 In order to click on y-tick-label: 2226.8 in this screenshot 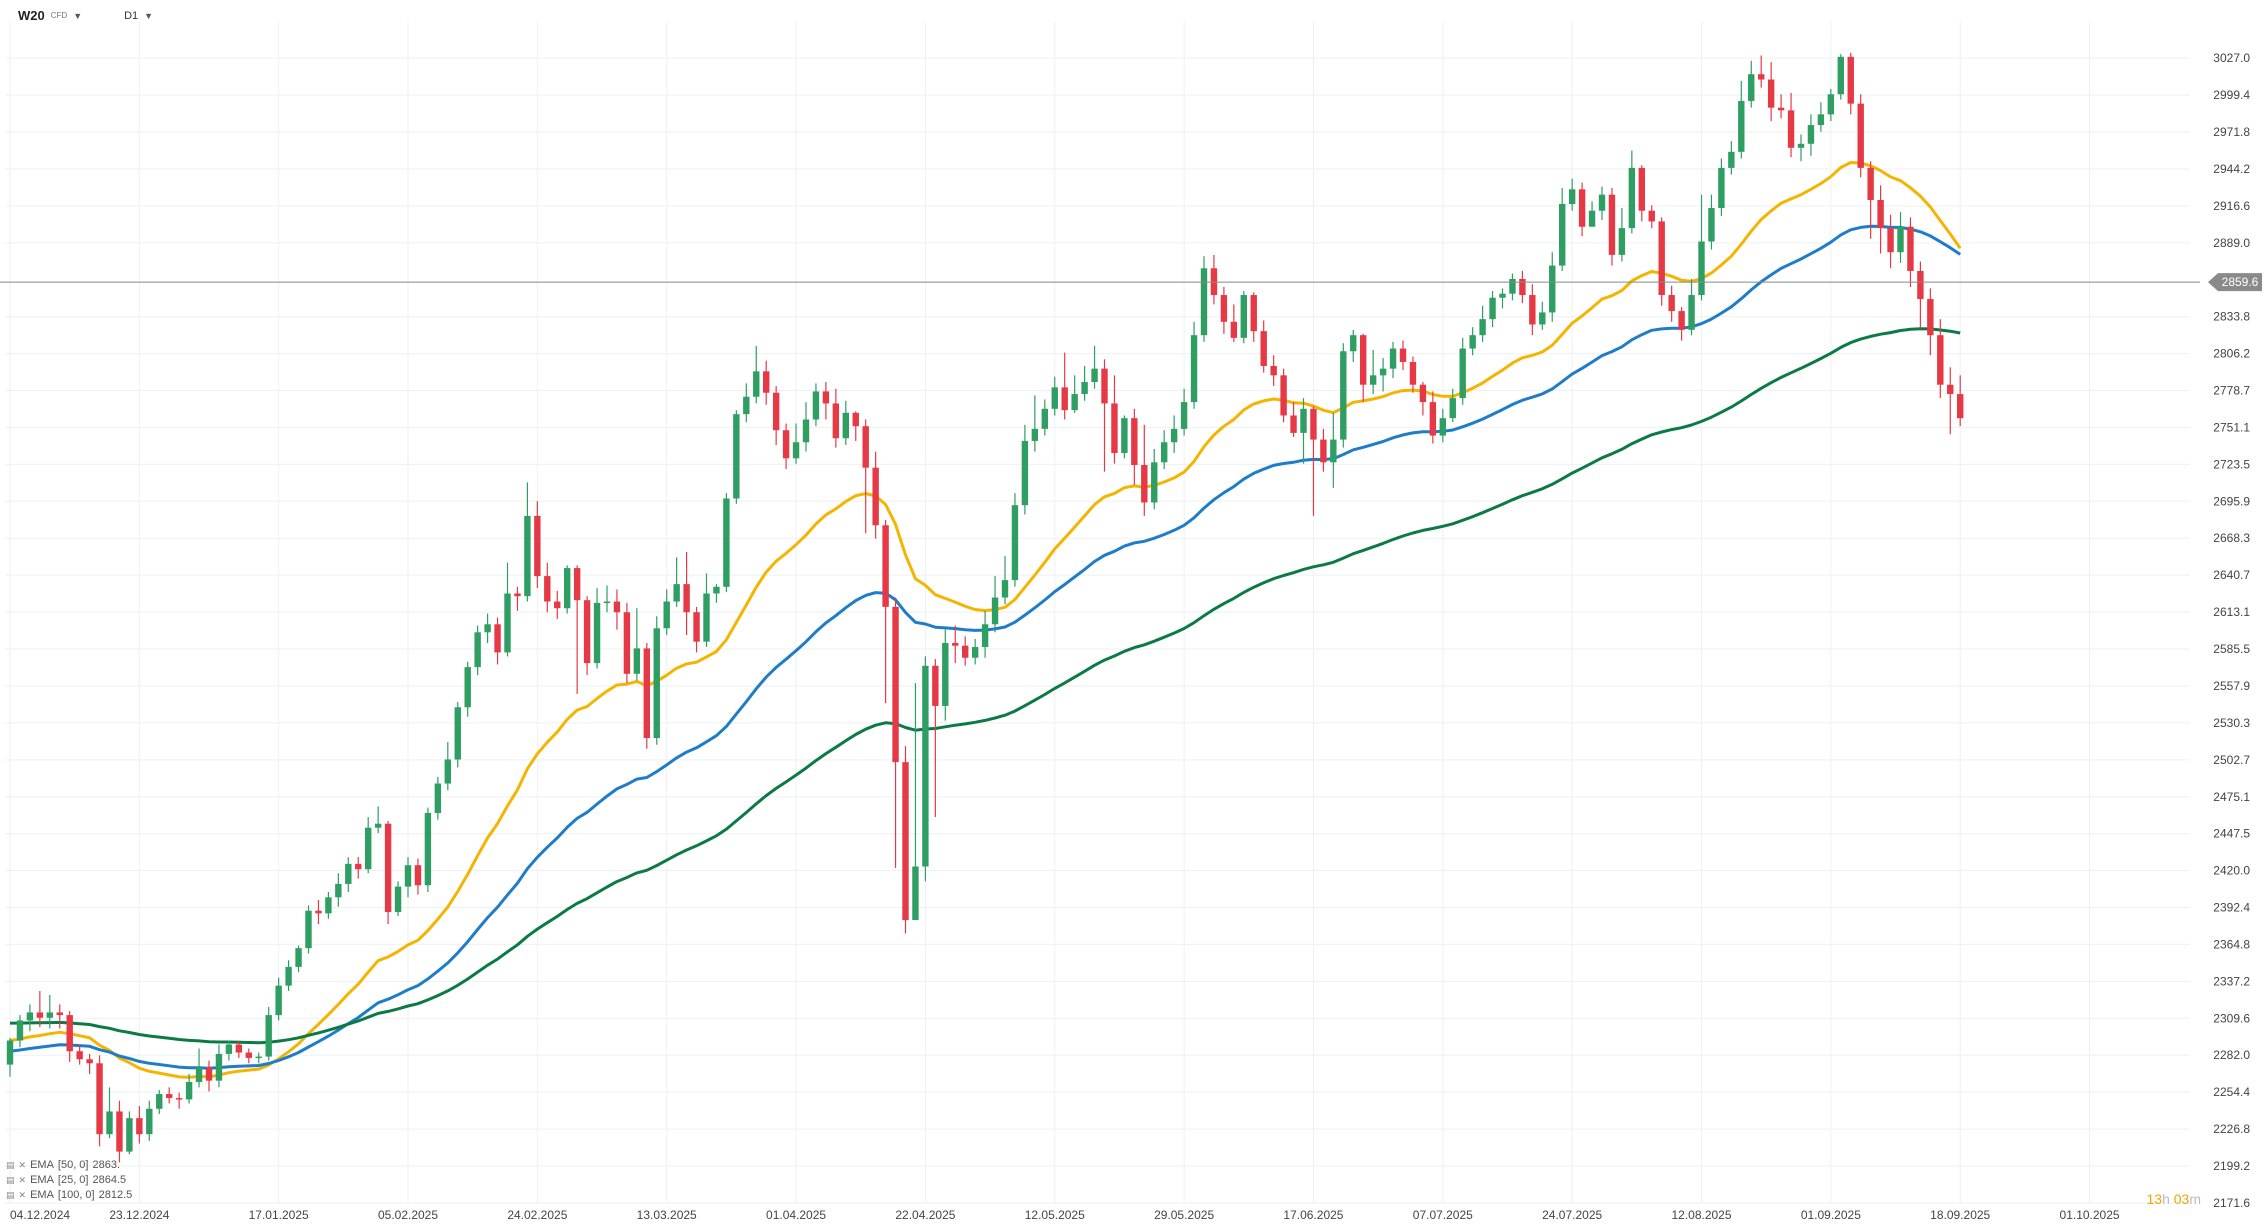, I will do `click(2231, 1129)`.